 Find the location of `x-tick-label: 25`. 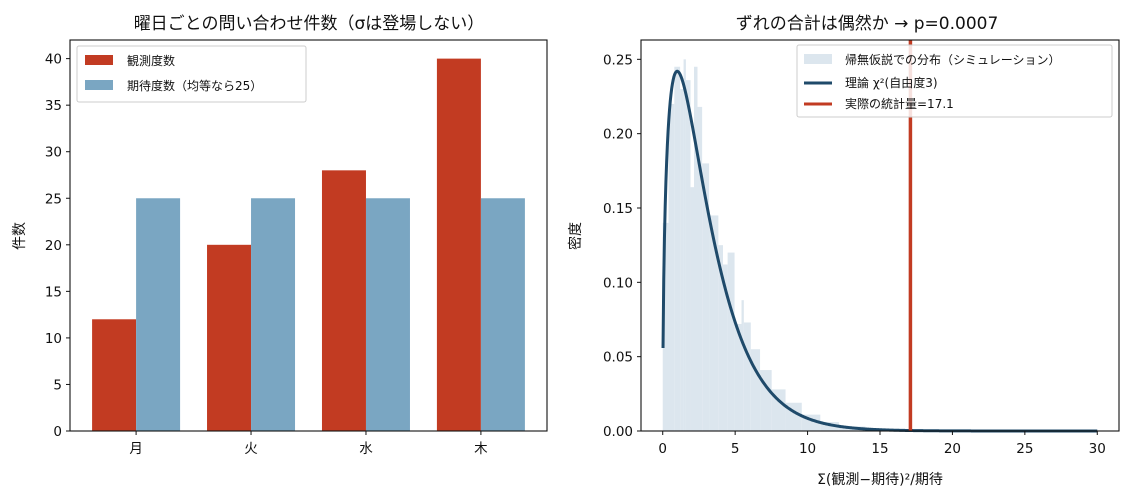

x-tick-label: 25 is located at coordinates (1024, 449).